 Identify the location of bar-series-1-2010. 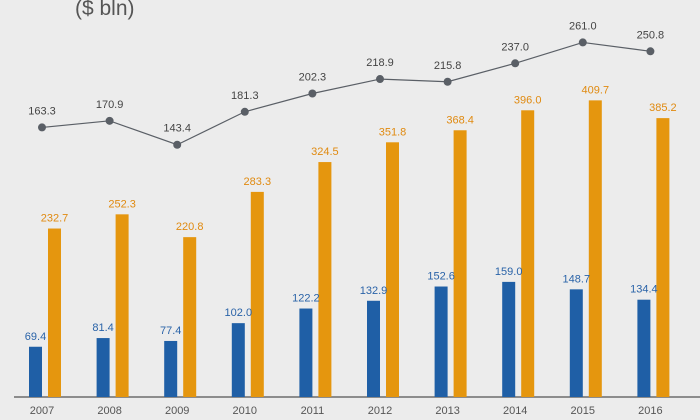
(238, 360).